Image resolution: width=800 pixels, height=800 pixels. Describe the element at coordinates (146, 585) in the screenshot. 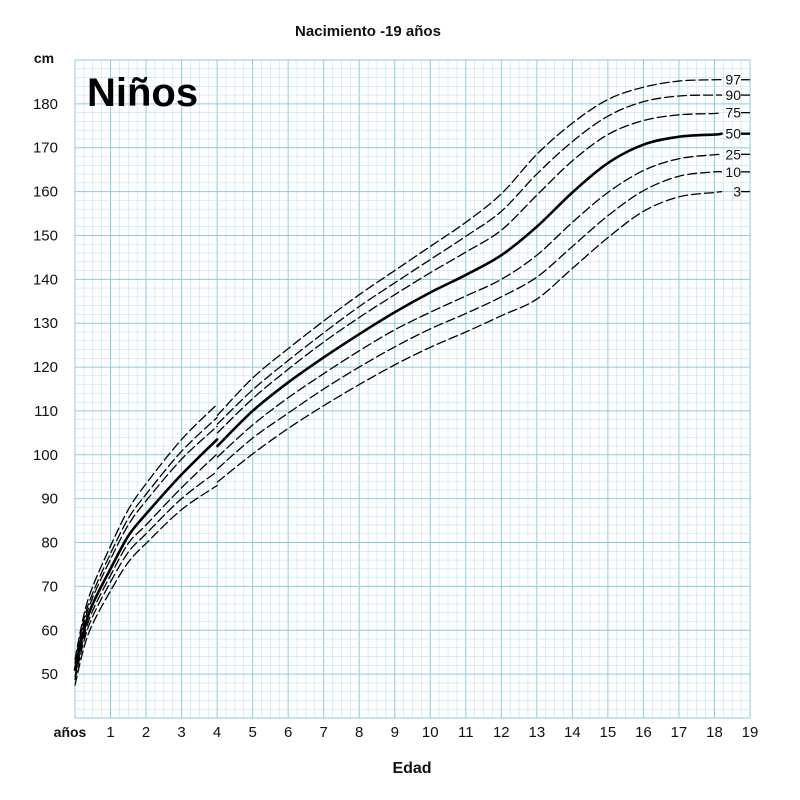

I see `percentile-curve-p3` at that location.